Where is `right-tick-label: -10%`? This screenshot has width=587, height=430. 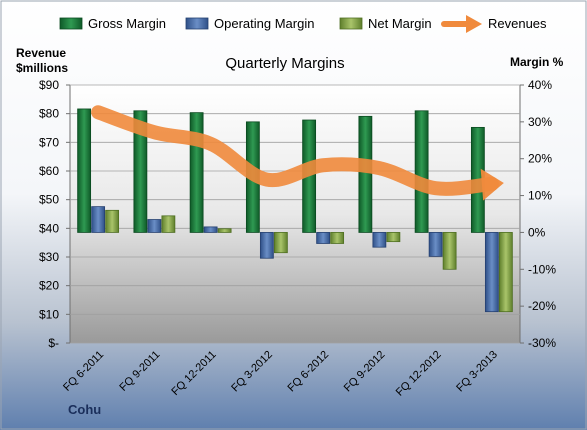 right-tick-label: -10% is located at coordinates (542, 269).